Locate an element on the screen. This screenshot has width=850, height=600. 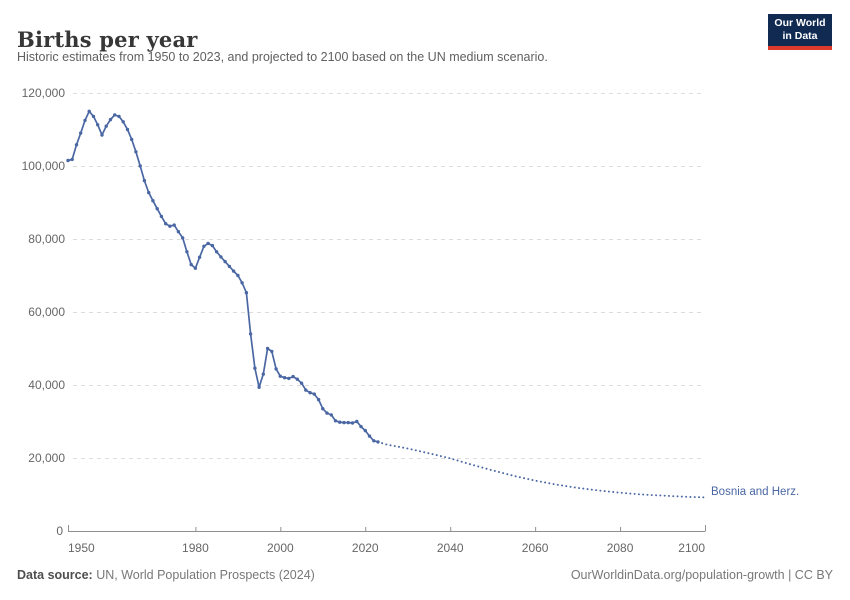
x-tick-label: 1950 is located at coordinates (81, 548).